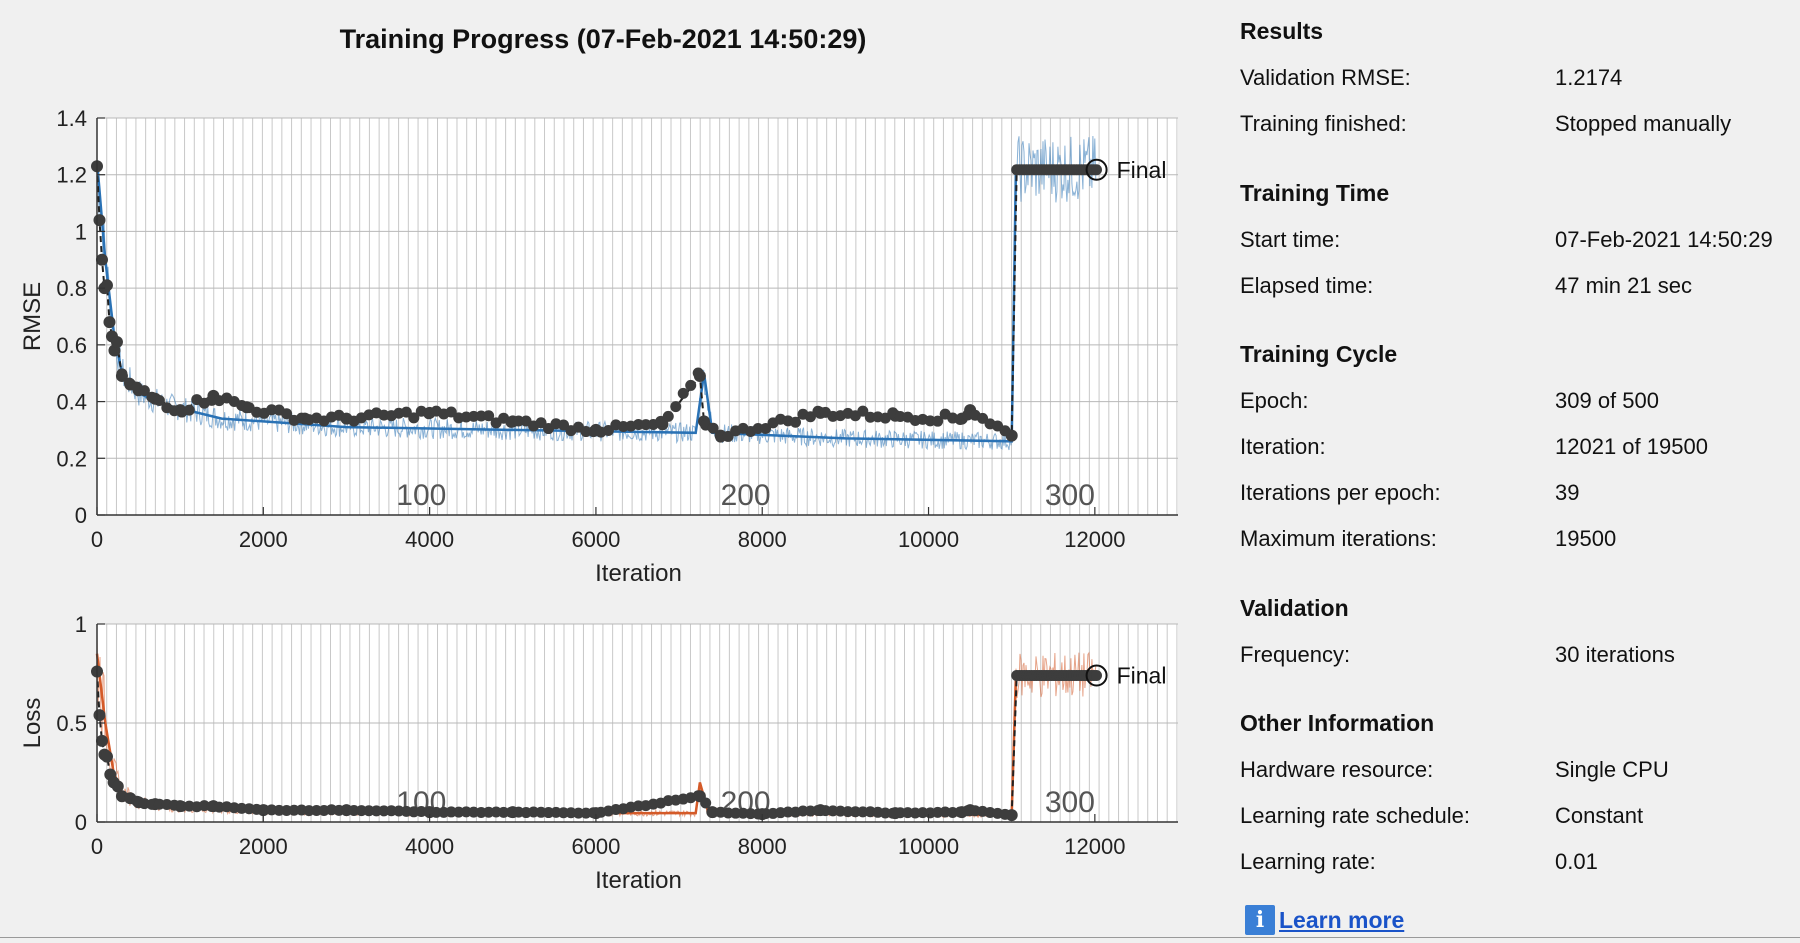 The width and height of the screenshot is (1800, 943). I want to click on x-tick-label: 12000, so click(1094, 846).